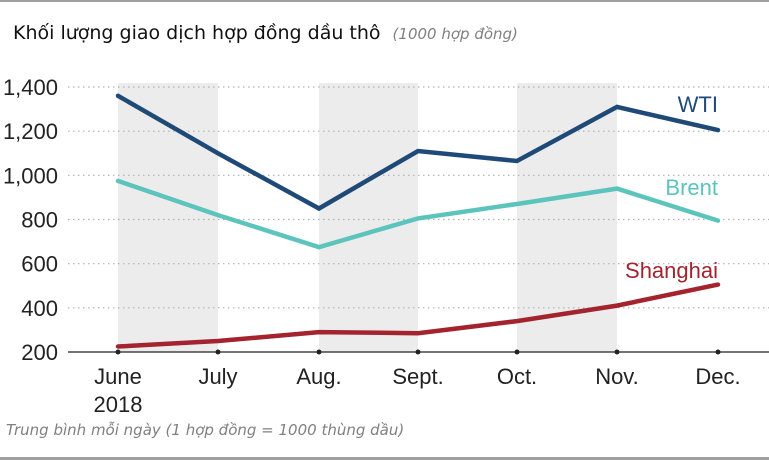 The width and height of the screenshot is (769, 460). Describe the element at coordinates (118, 404) in the screenshot. I see `x-tick-label-year: 2018` at that location.